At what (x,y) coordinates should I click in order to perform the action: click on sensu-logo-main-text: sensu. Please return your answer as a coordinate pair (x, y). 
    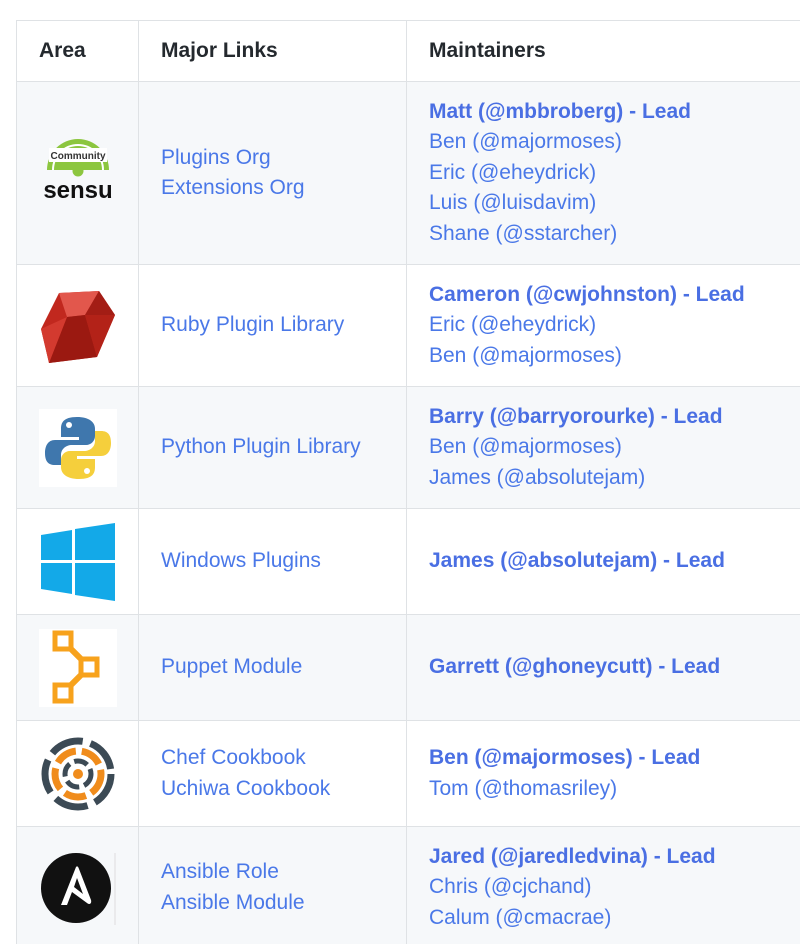
    Looking at the image, I should click on (77, 190).